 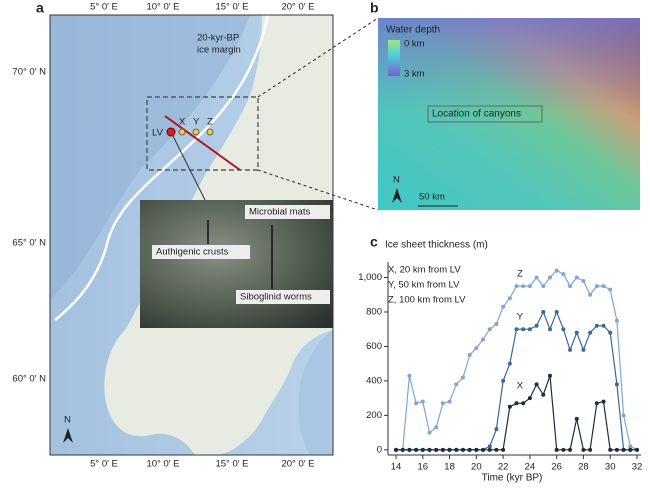 I want to click on lat-label: 70° 0′ N, so click(x=29, y=72).